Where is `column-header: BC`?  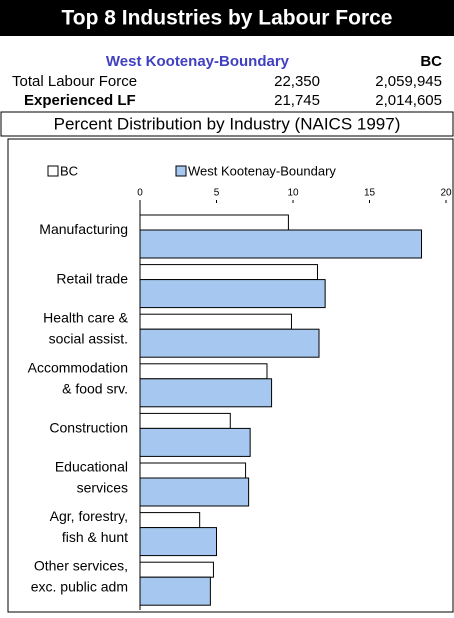 column-header: BC is located at coordinates (431, 61).